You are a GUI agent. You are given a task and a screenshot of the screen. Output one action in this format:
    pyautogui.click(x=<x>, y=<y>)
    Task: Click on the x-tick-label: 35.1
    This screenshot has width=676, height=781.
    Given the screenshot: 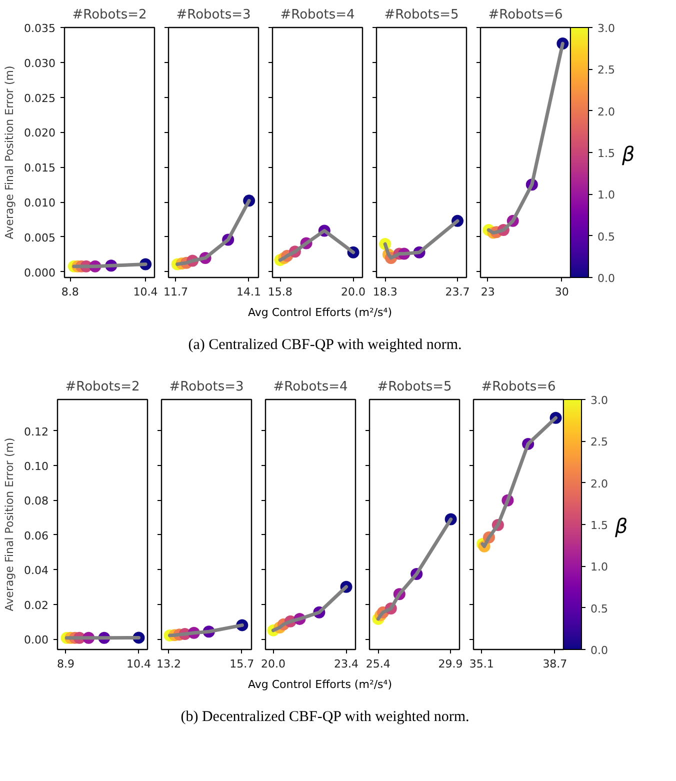 What is the action you would take?
    pyautogui.click(x=481, y=664)
    